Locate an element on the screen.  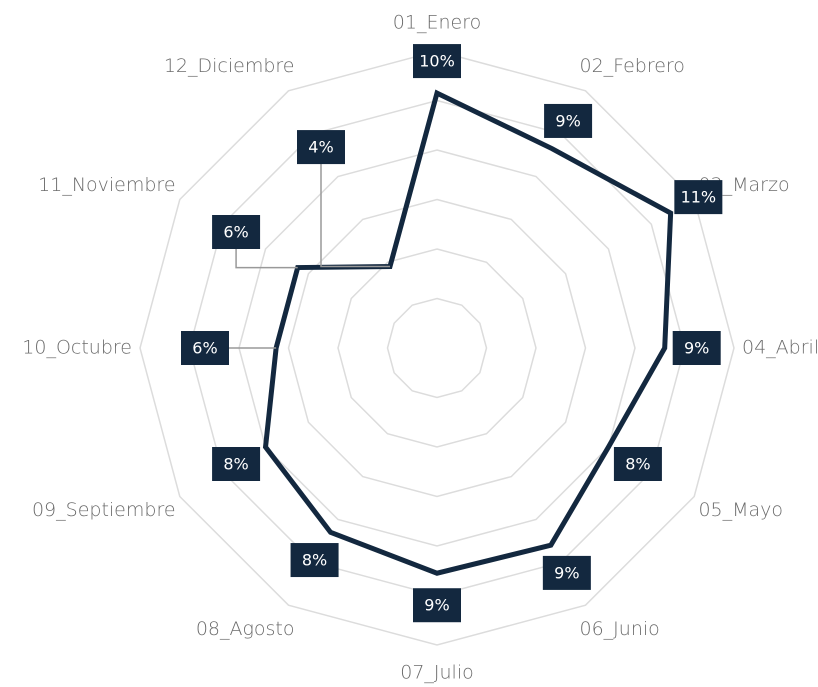
category-label: 07_Julio is located at coordinates (437, 673).